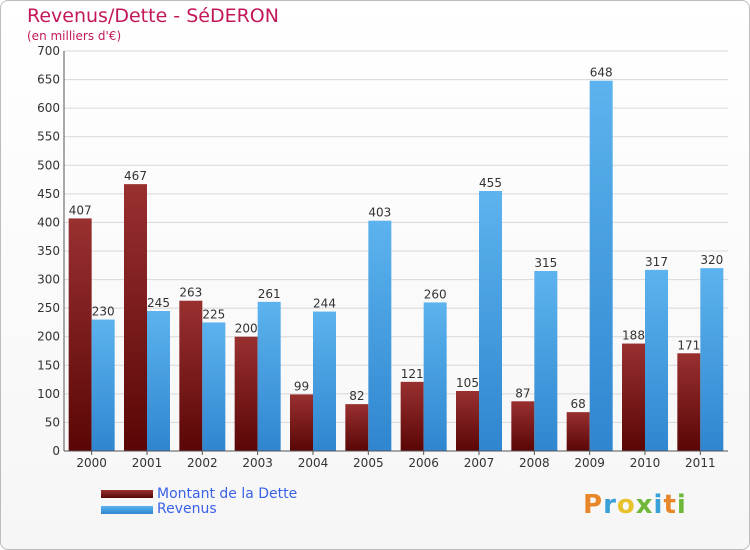 Image resolution: width=750 pixels, height=550 pixels. I want to click on data-label: 200, so click(246, 329).